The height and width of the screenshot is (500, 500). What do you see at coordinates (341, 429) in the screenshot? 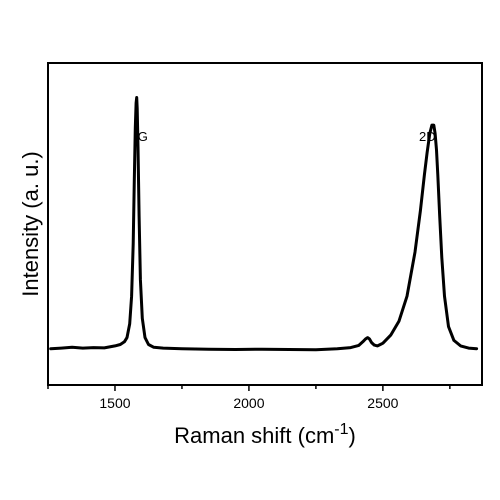
I see `x-axis-title-superscript: -1` at bounding box center [341, 429].